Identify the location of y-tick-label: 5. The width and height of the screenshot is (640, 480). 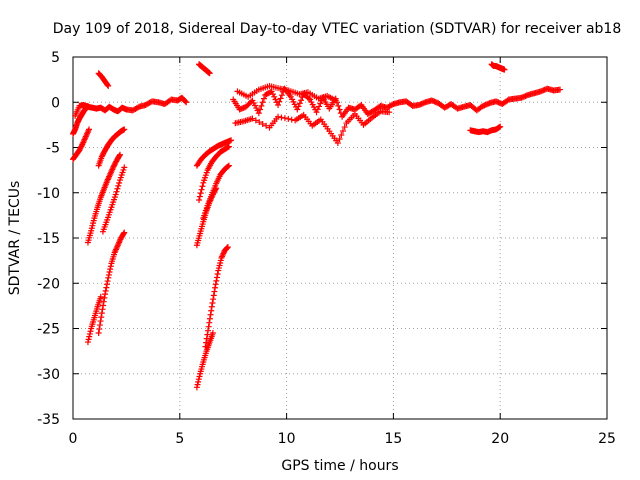
(55, 58).